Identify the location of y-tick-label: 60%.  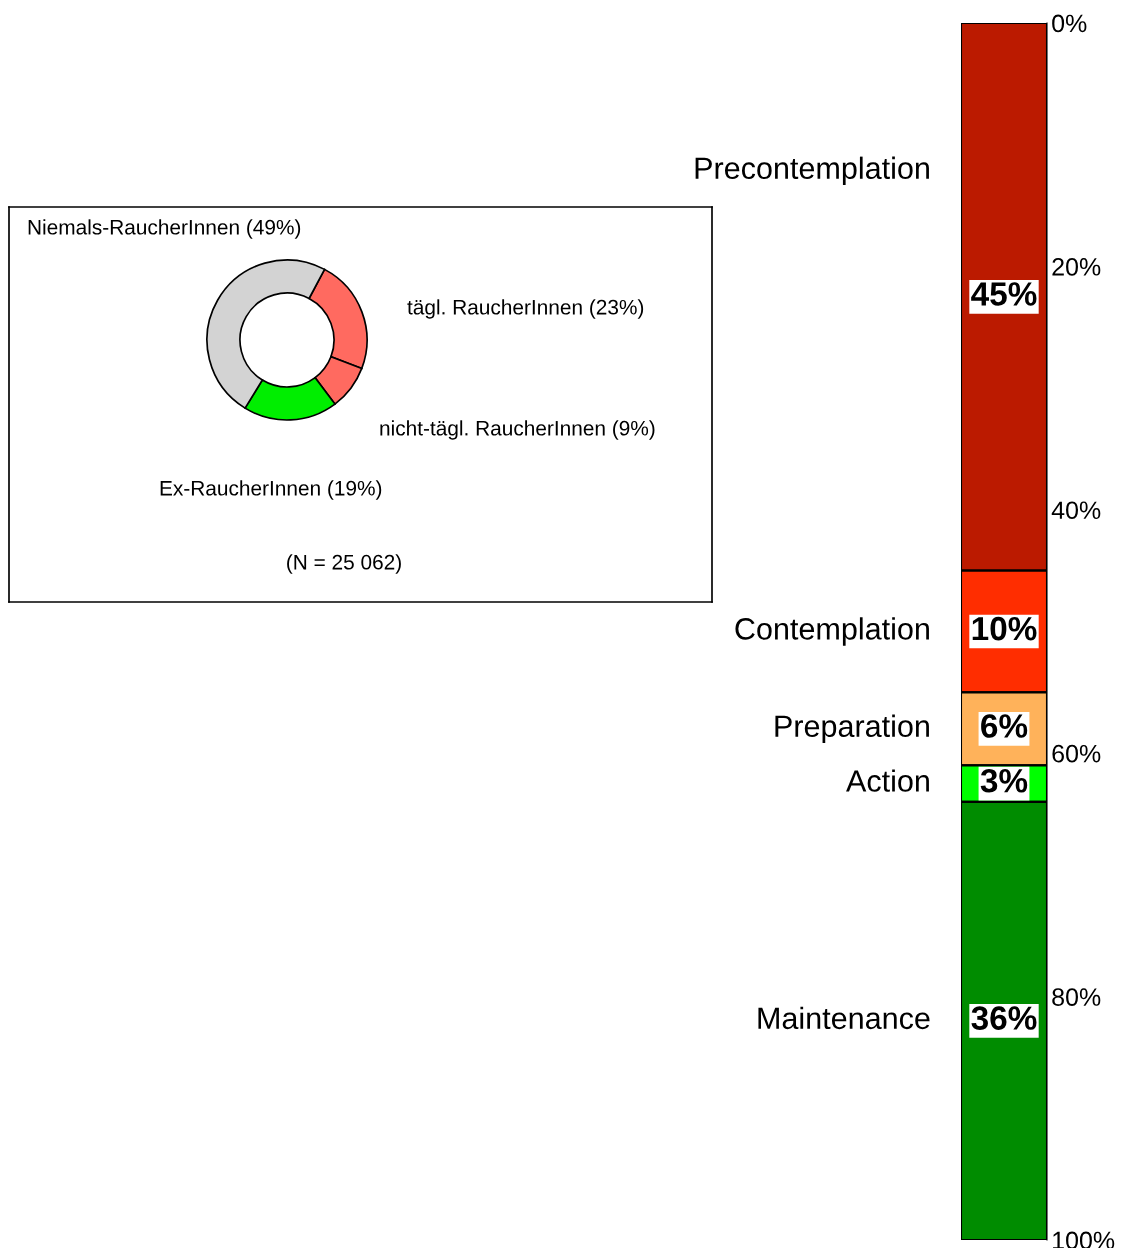
(1076, 753).